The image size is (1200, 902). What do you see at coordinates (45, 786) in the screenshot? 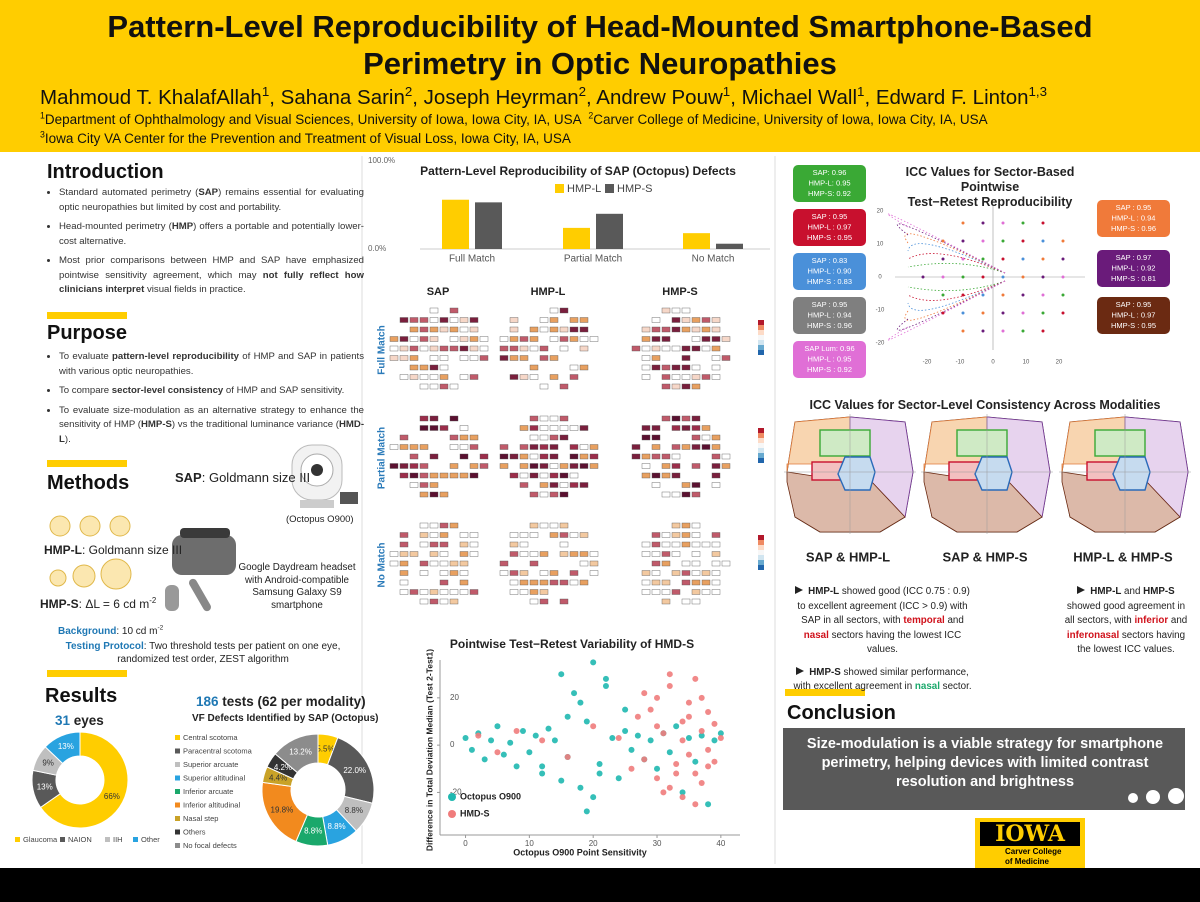
I see `value-label: 13%` at bounding box center [45, 786].